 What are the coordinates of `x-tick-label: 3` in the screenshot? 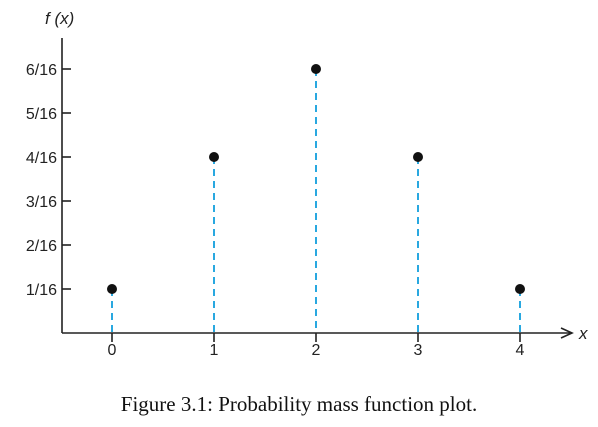 It's located at (418, 350).